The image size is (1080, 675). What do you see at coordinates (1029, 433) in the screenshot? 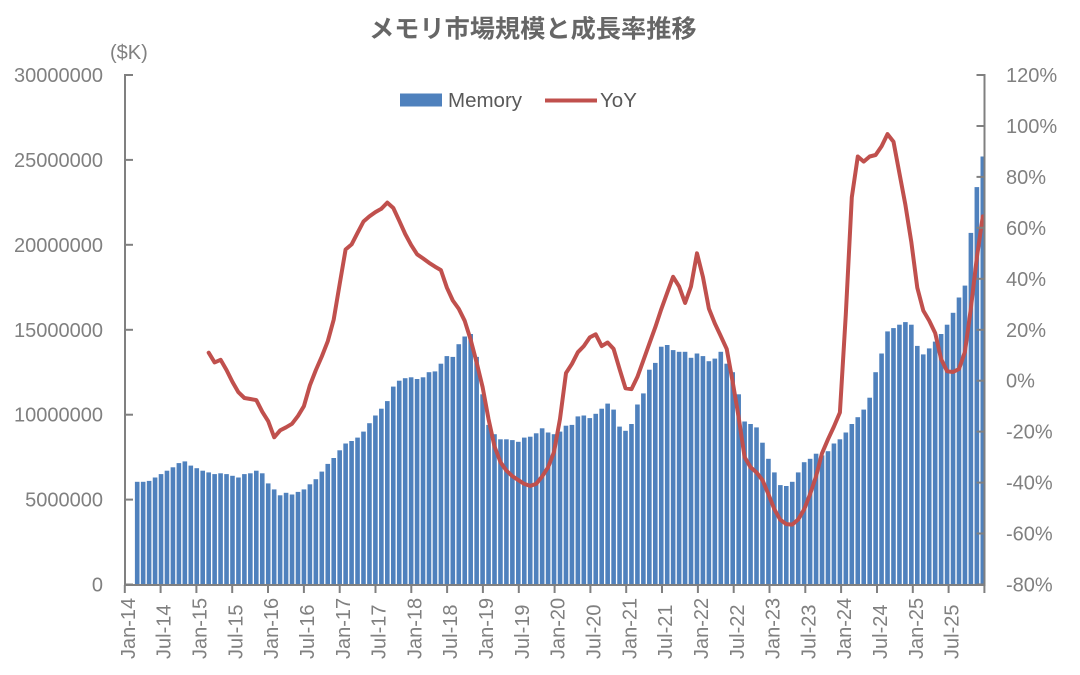
I see `svg-text: -20%` at bounding box center [1029, 433].